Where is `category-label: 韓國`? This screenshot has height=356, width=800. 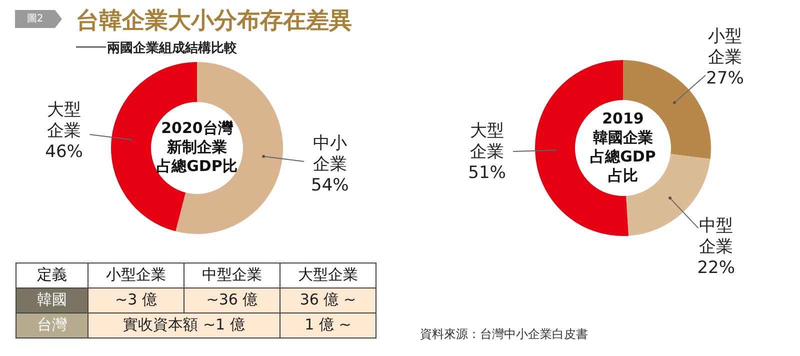
category-label: 韓國 is located at coordinates (52, 299).